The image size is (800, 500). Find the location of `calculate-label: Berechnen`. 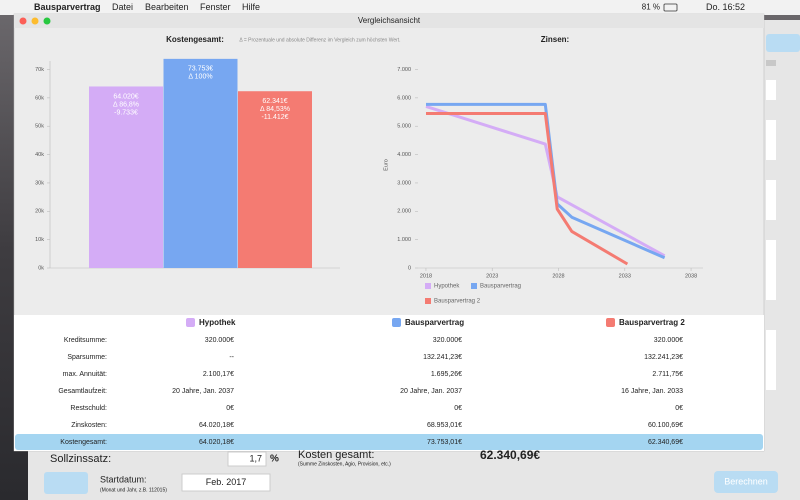

calculate-label: Berechnen is located at coordinates (746, 481).